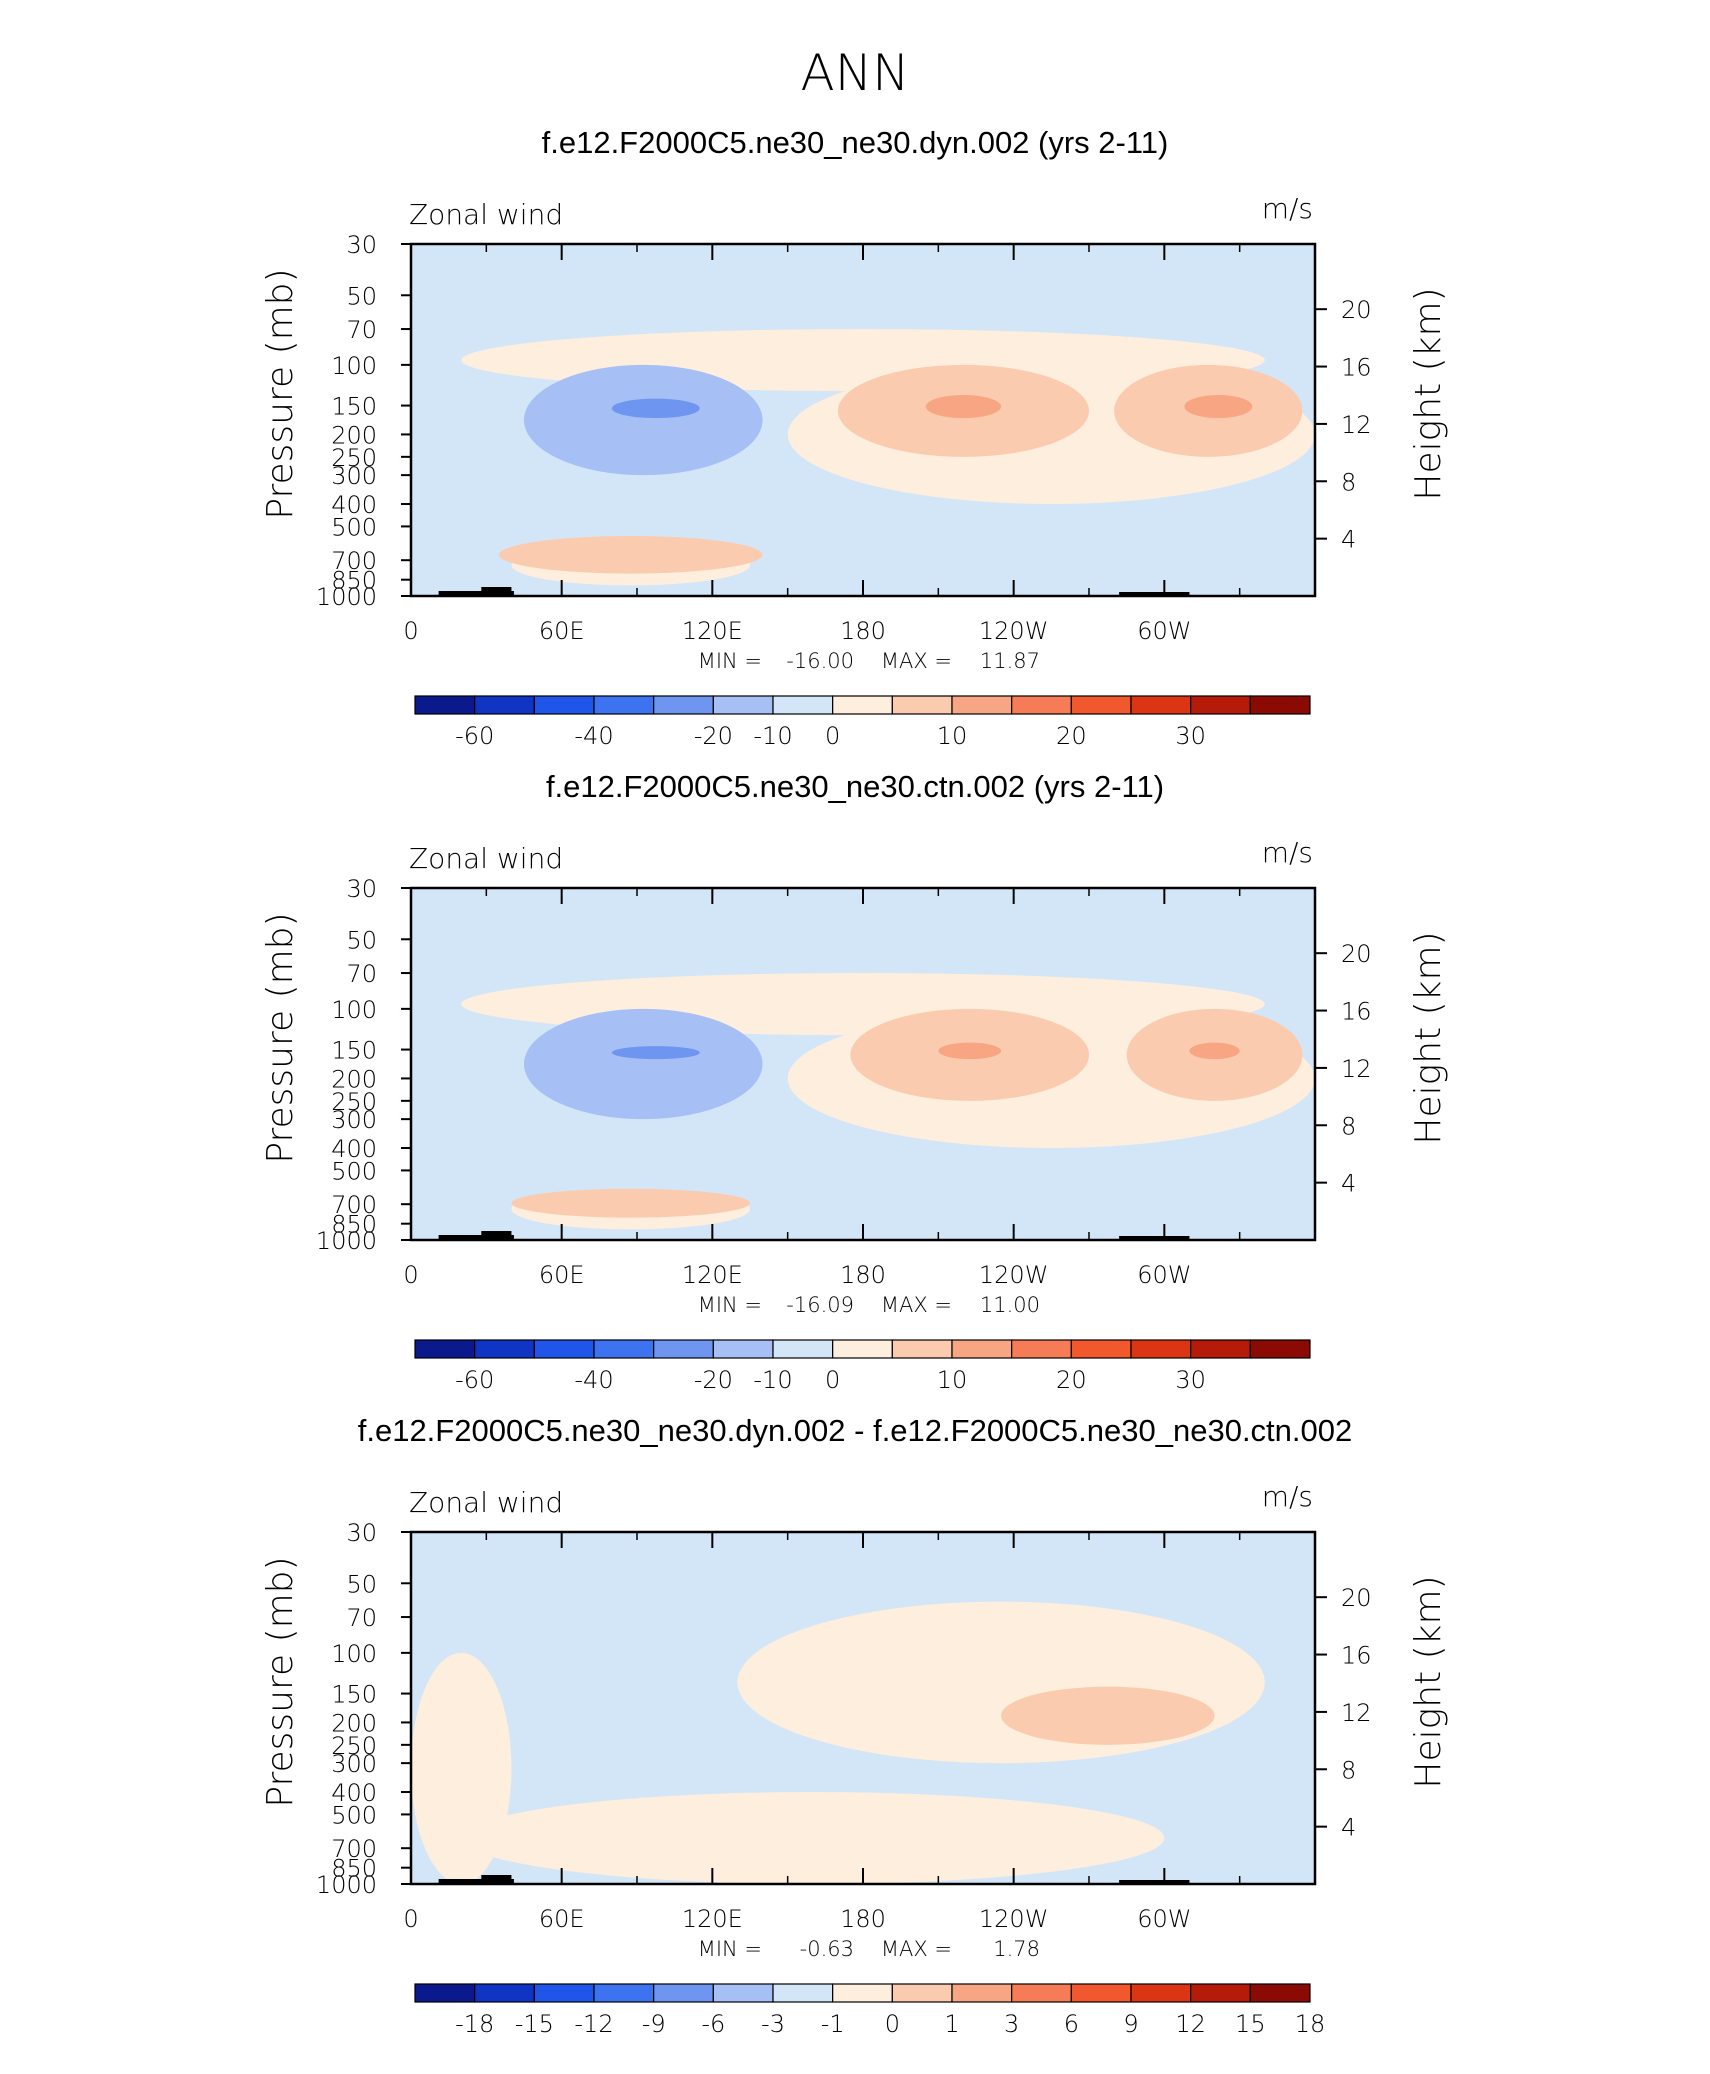 Image resolution: width=1710 pixels, height=2074 pixels. I want to click on min-value: -16.00, so click(820, 661).